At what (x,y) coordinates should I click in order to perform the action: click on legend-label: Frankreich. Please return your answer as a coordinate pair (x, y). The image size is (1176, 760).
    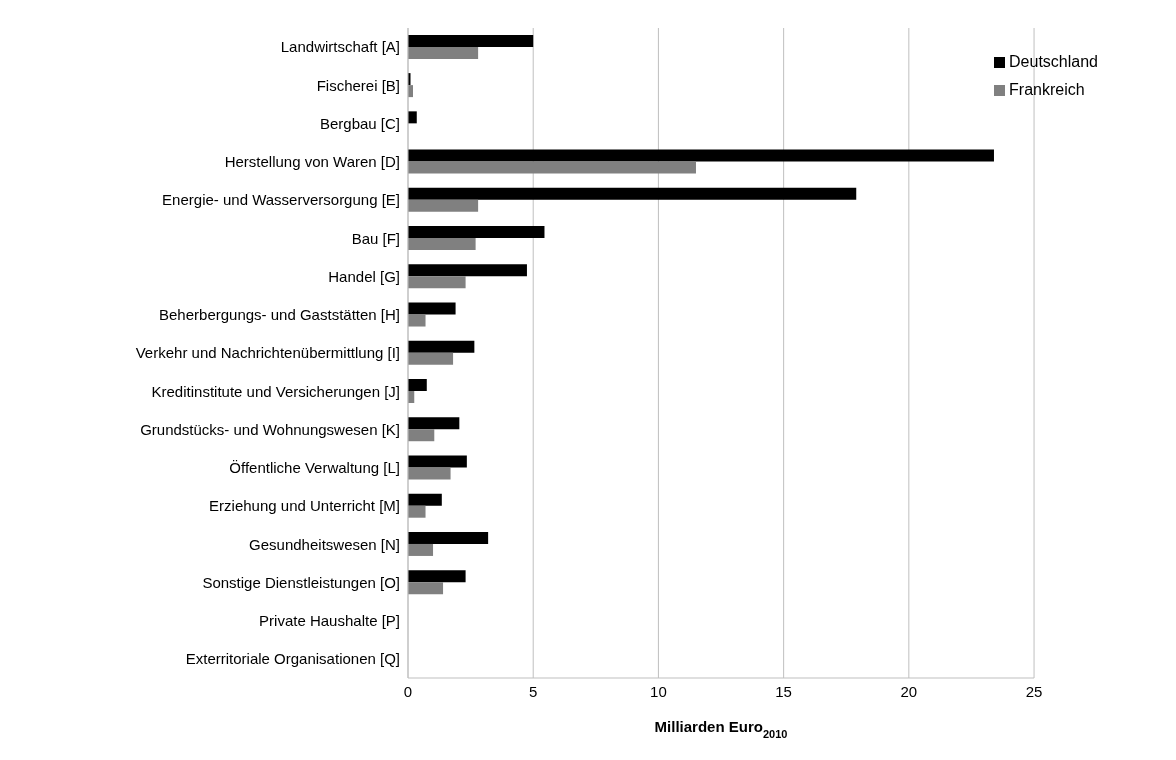
    Looking at the image, I should click on (1047, 89).